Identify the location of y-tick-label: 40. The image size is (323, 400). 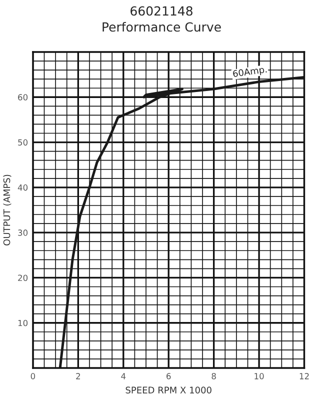
(23, 187).